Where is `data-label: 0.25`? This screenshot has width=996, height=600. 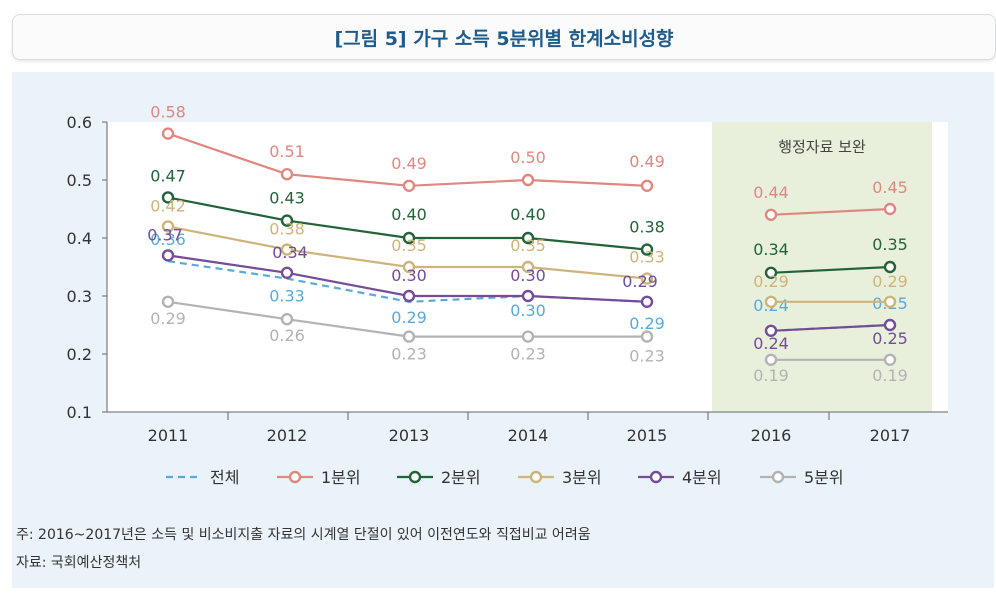 data-label: 0.25 is located at coordinates (890, 338).